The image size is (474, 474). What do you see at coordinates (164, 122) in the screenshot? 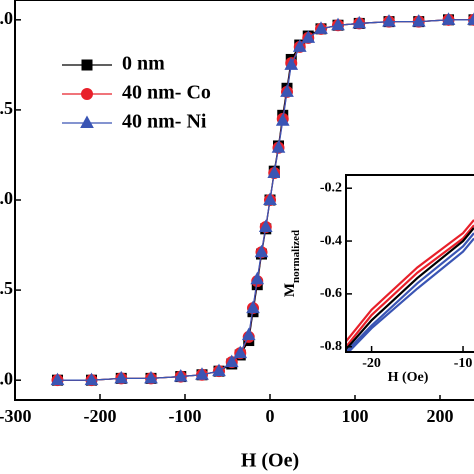
I see `legend-label: 40 nm- Ni` at bounding box center [164, 122].